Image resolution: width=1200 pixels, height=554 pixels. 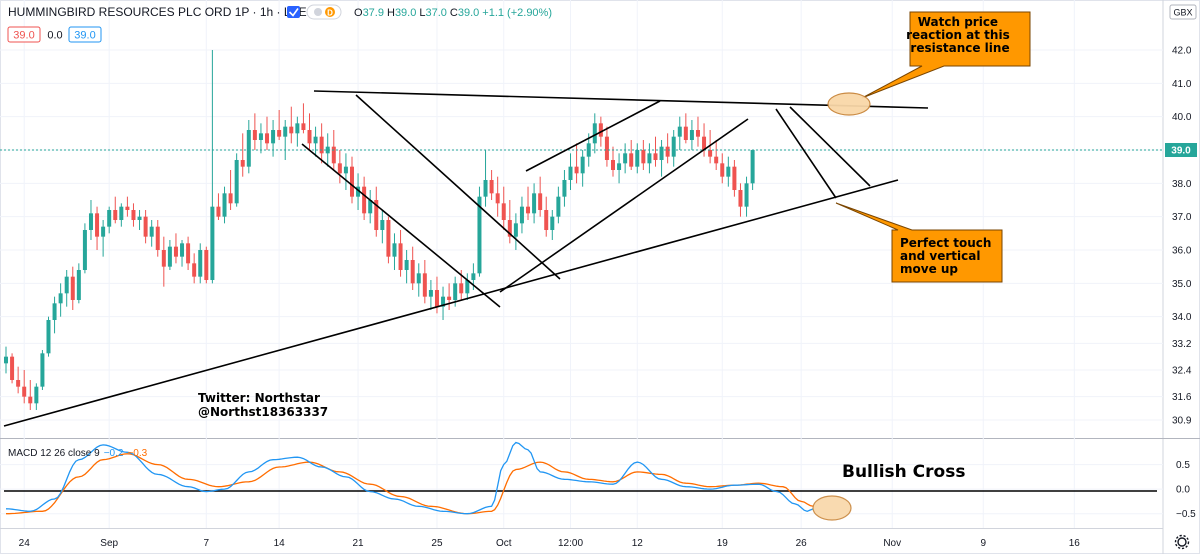 I want to click on resistance-line, so click(x=621, y=99).